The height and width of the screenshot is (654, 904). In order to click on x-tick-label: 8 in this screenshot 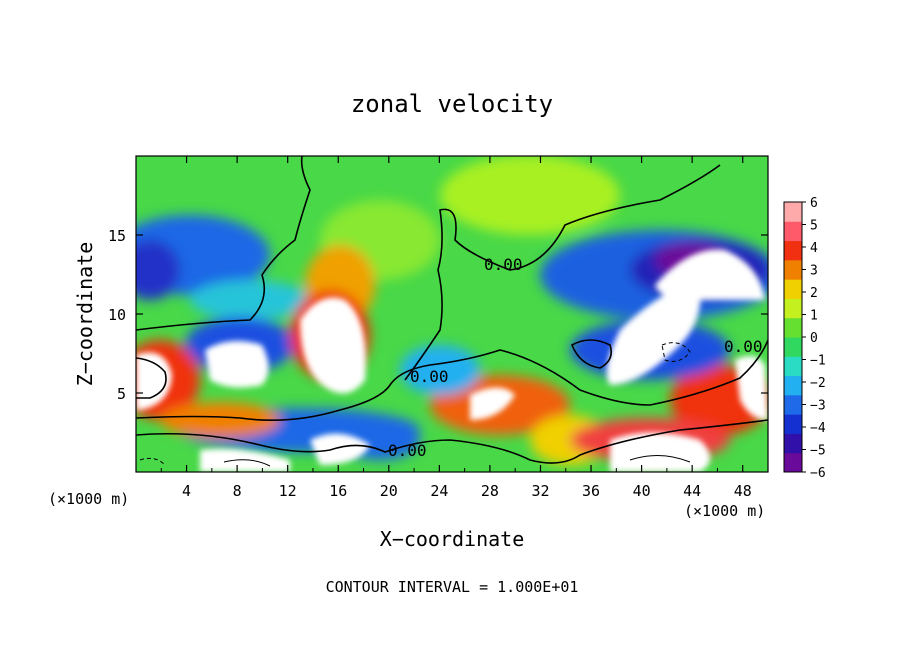, I will do `click(237, 491)`.